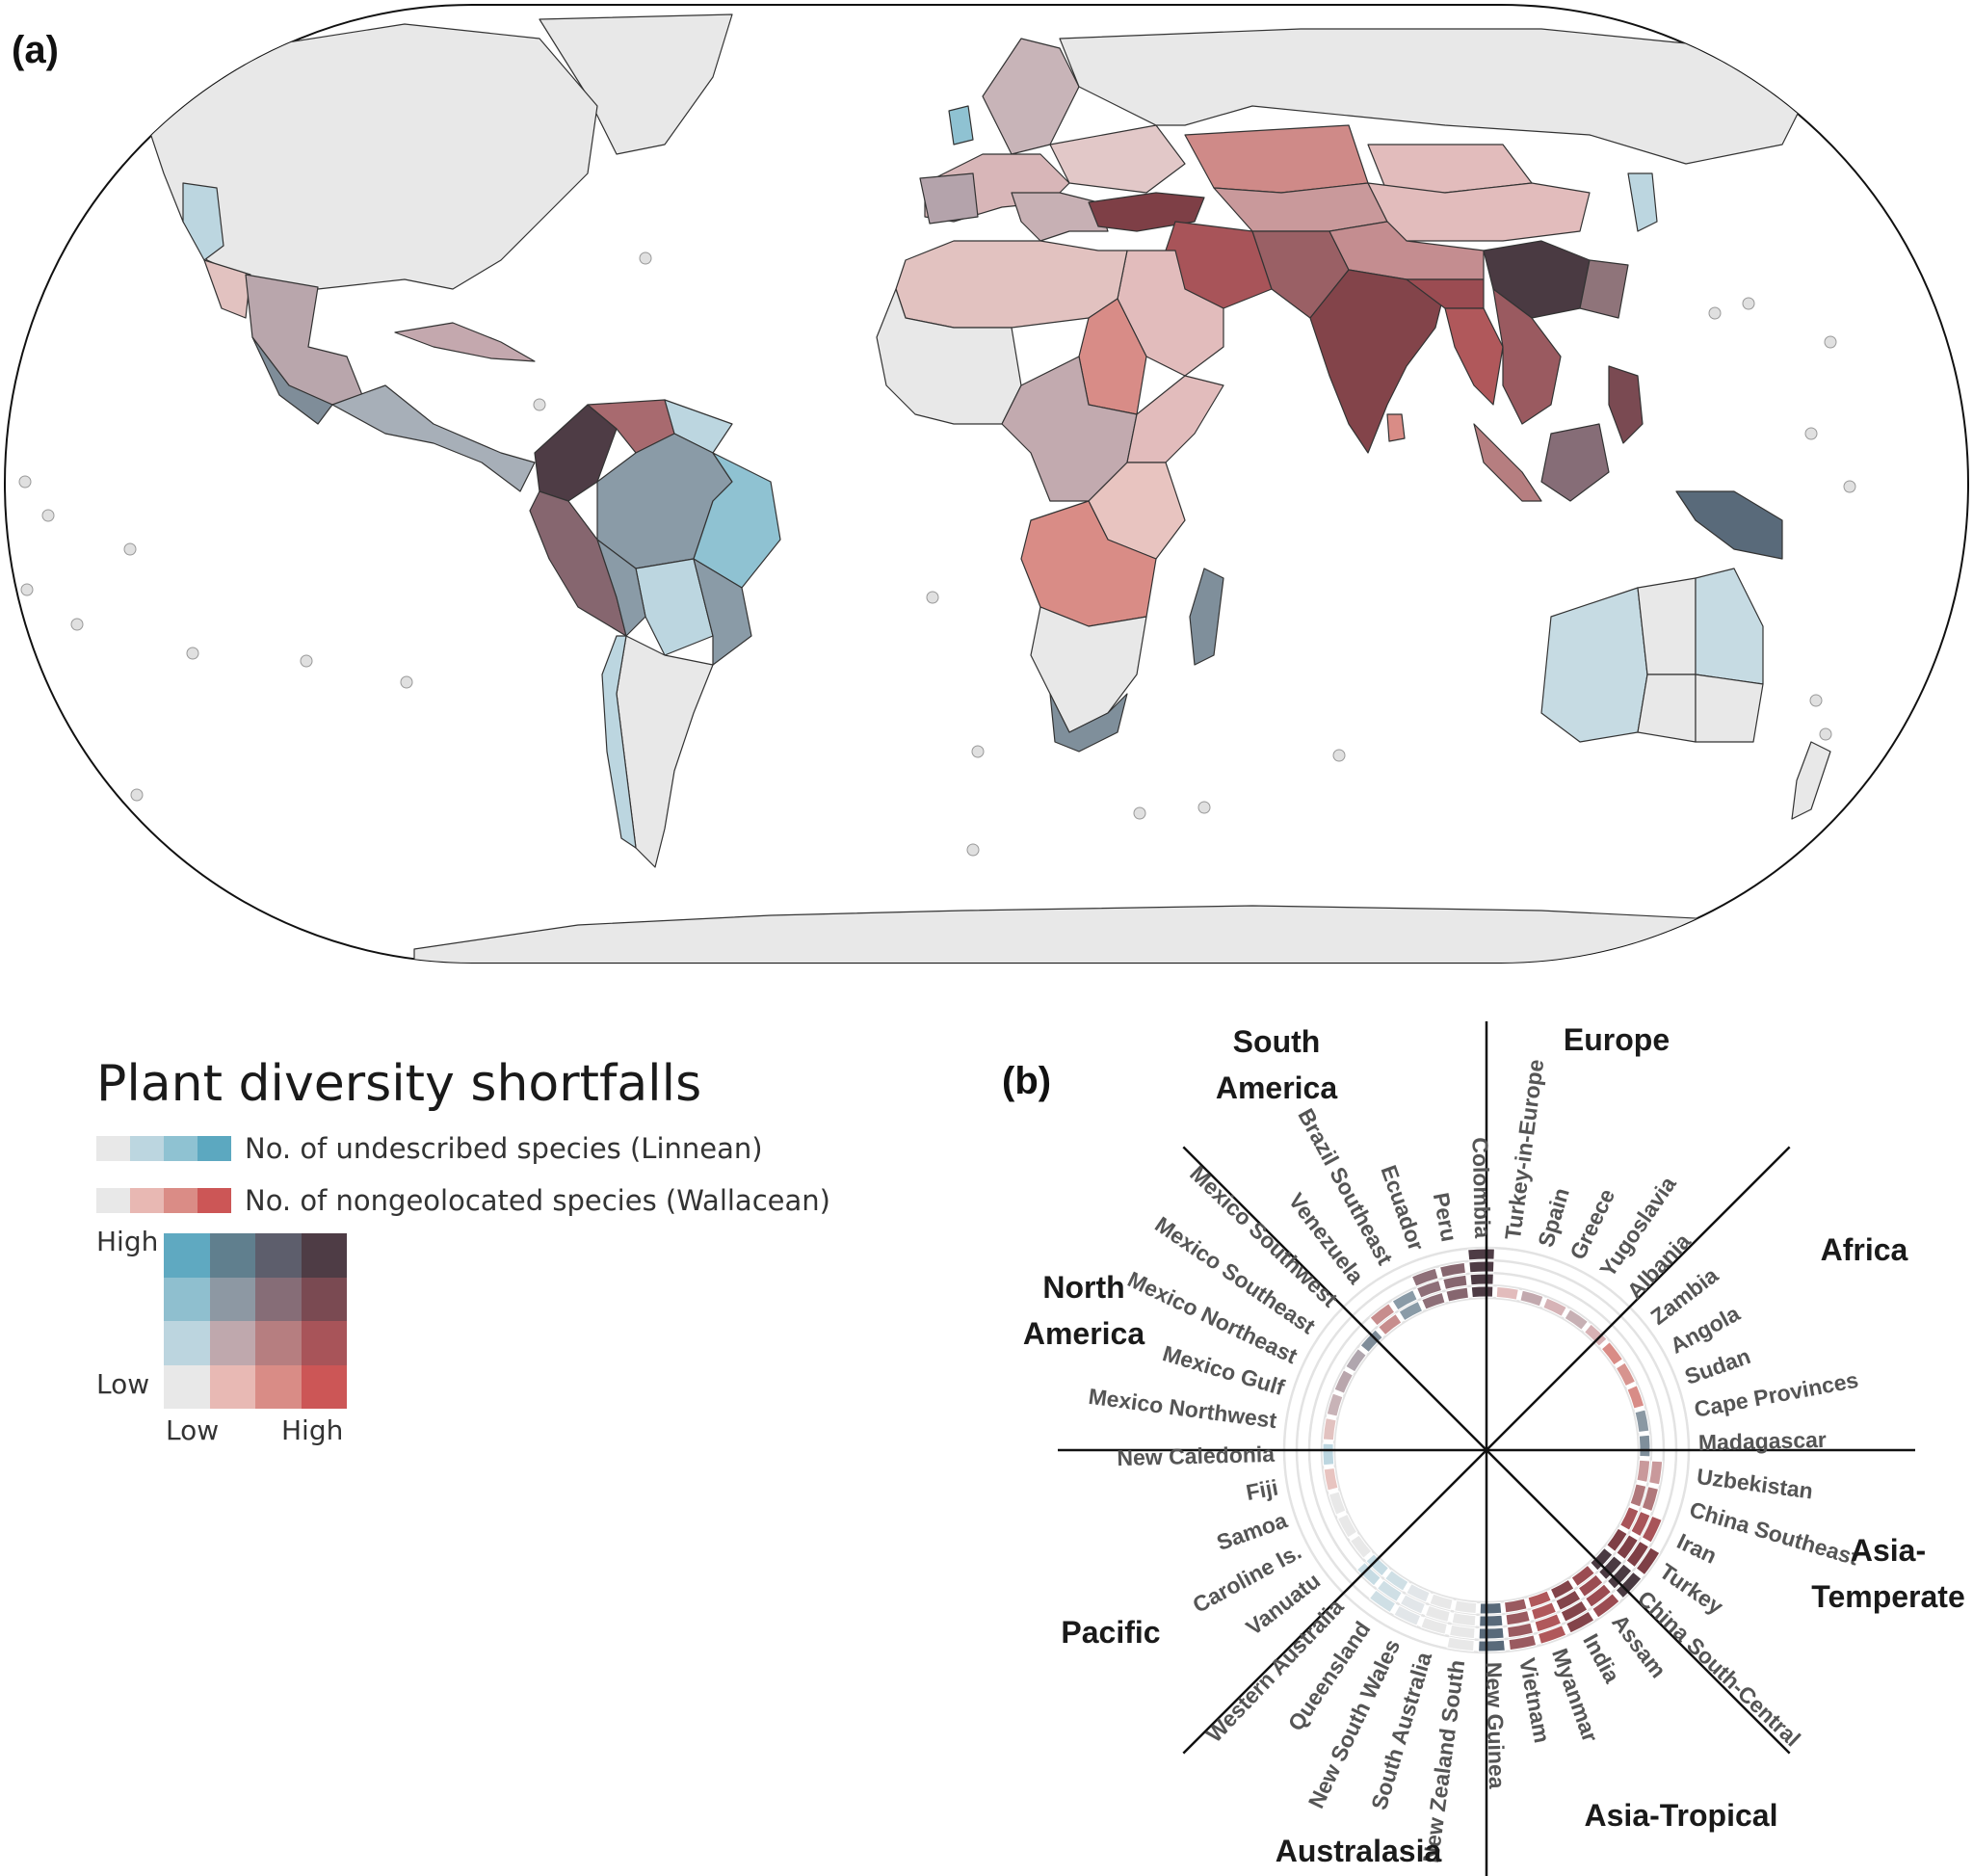  What do you see at coordinates (1083, 1287) in the screenshot?
I see `sector-label: North` at bounding box center [1083, 1287].